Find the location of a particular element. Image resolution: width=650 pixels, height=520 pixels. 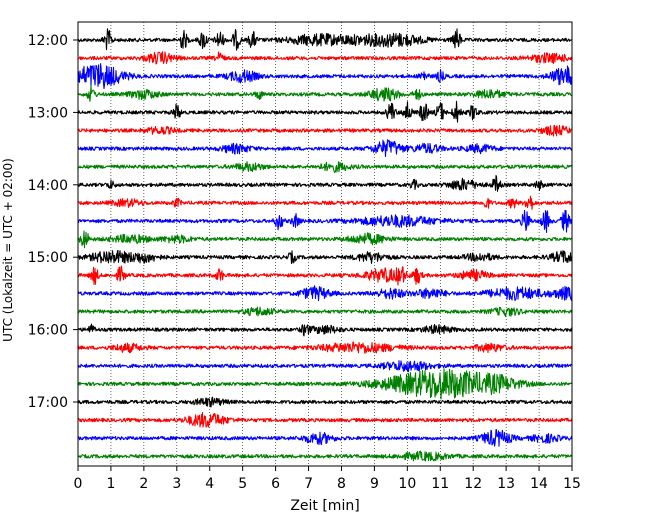

x-tick-label-2: 2 is located at coordinates (143, 484).